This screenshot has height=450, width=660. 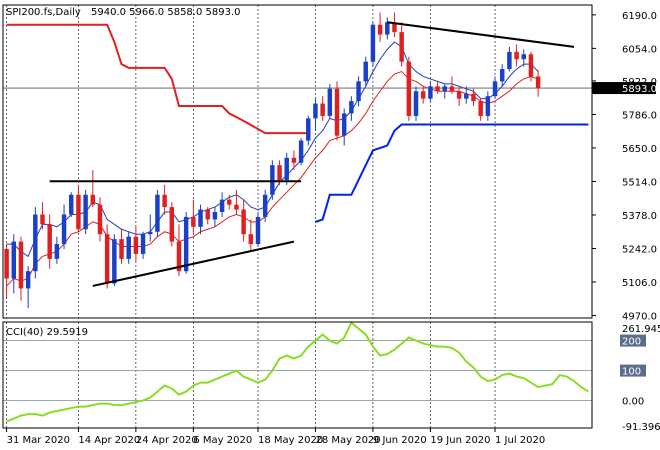 What do you see at coordinates (460, 440) in the screenshot?
I see `date-tick-label: 19 Jun 2020` at bounding box center [460, 440].